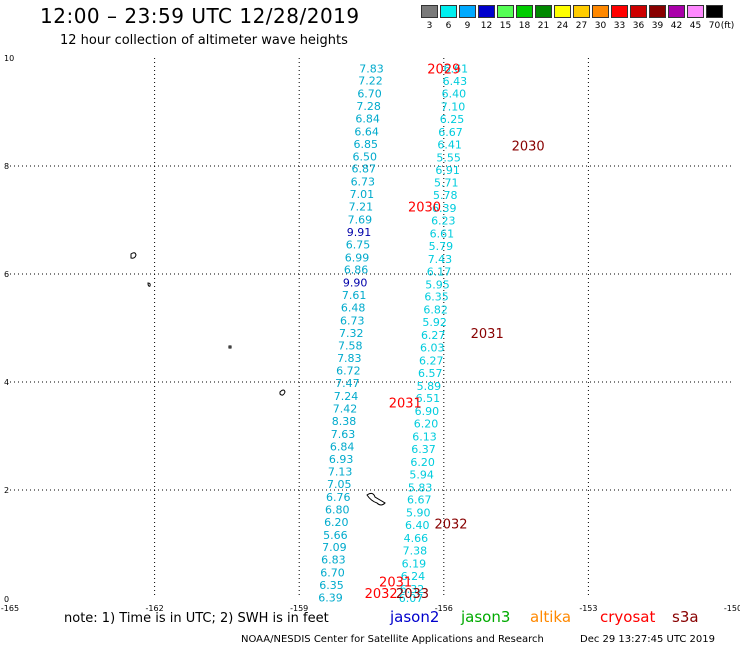 The width and height of the screenshot is (740, 650). Describe the element at coordinates (727, 26) in the screenshot. I see `legend-unit: (ft)` at that location.